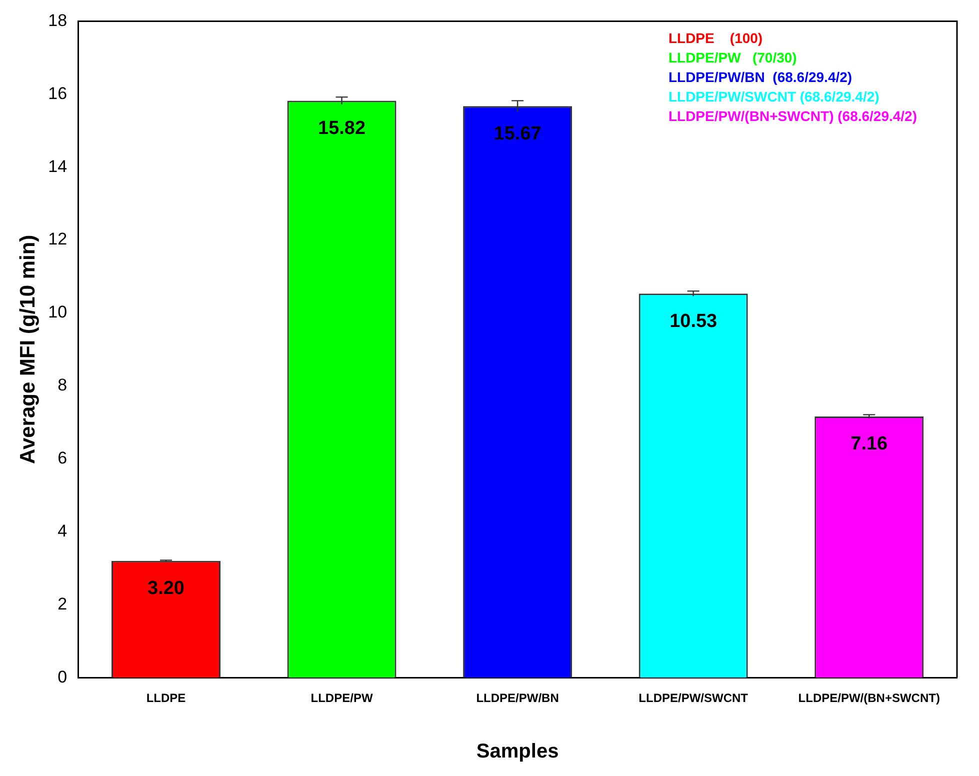 The image size is (979, 776). I want to click on x-tick-label: LLDPE/PW/(BN+SWCNT), so click(869, 698).